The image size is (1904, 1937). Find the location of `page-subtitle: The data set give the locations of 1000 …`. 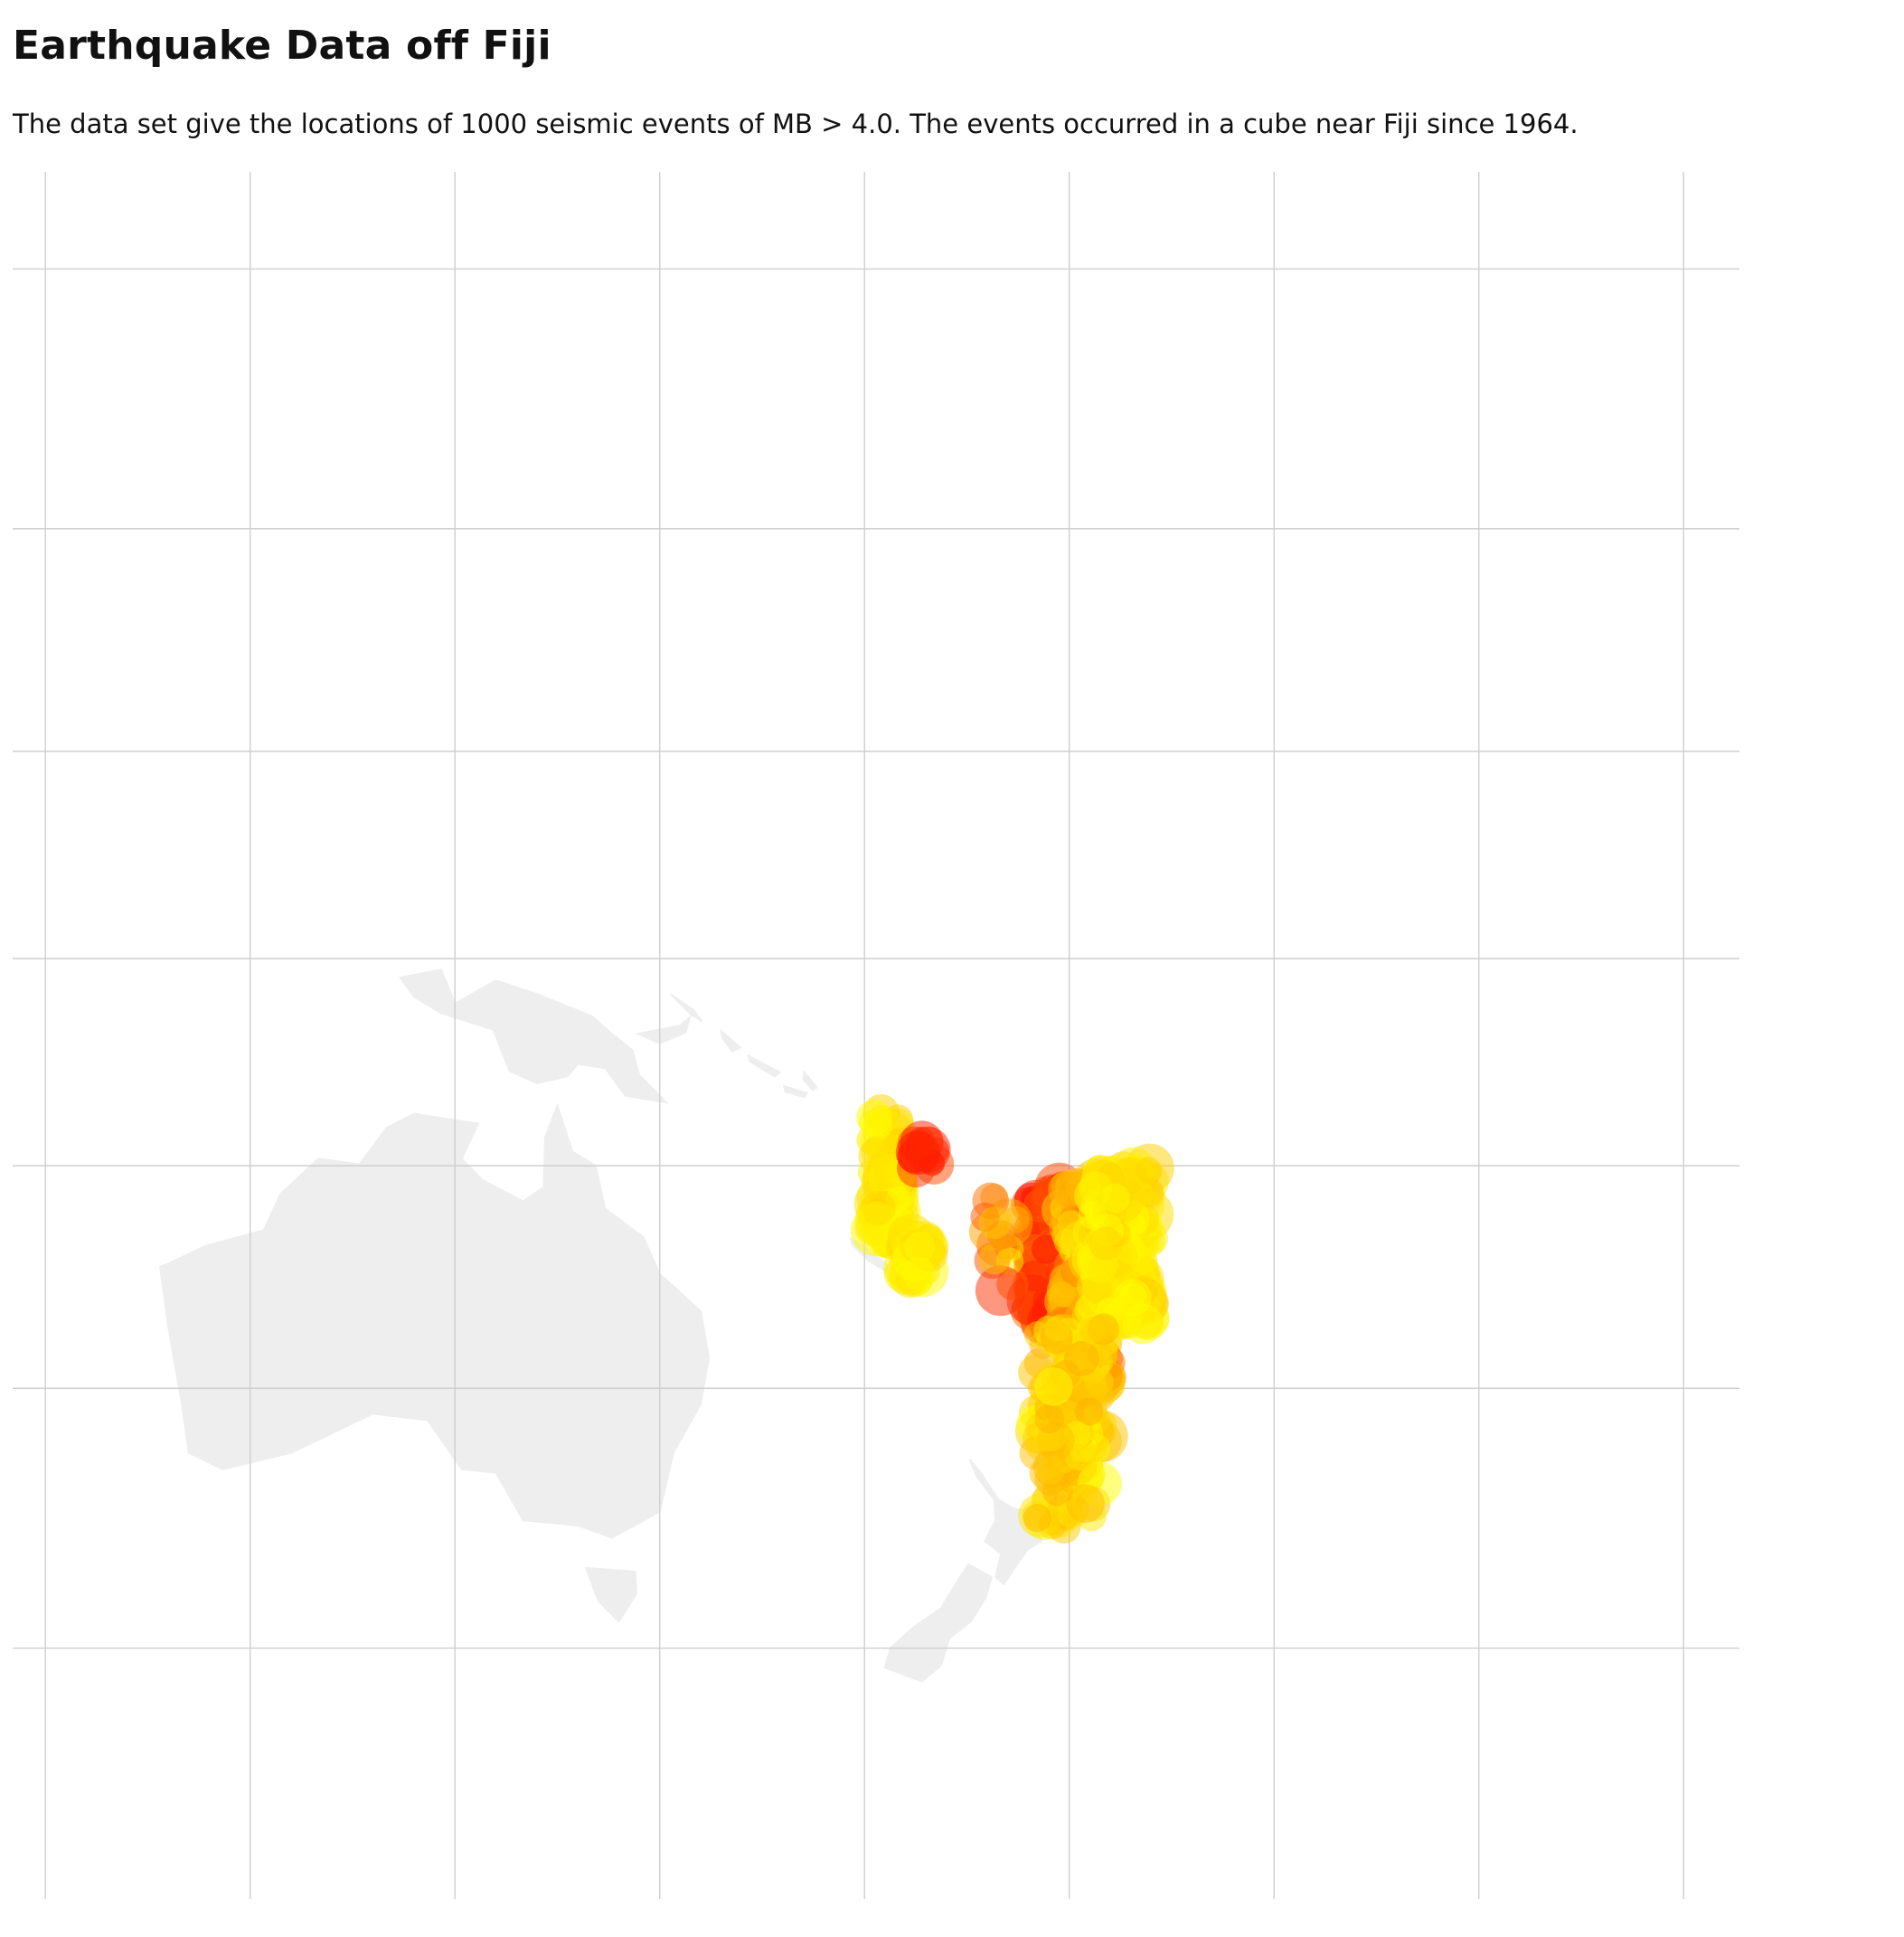

page-subtitle: The data set give the locations of 1000 … is located at coordinates (796, 124).